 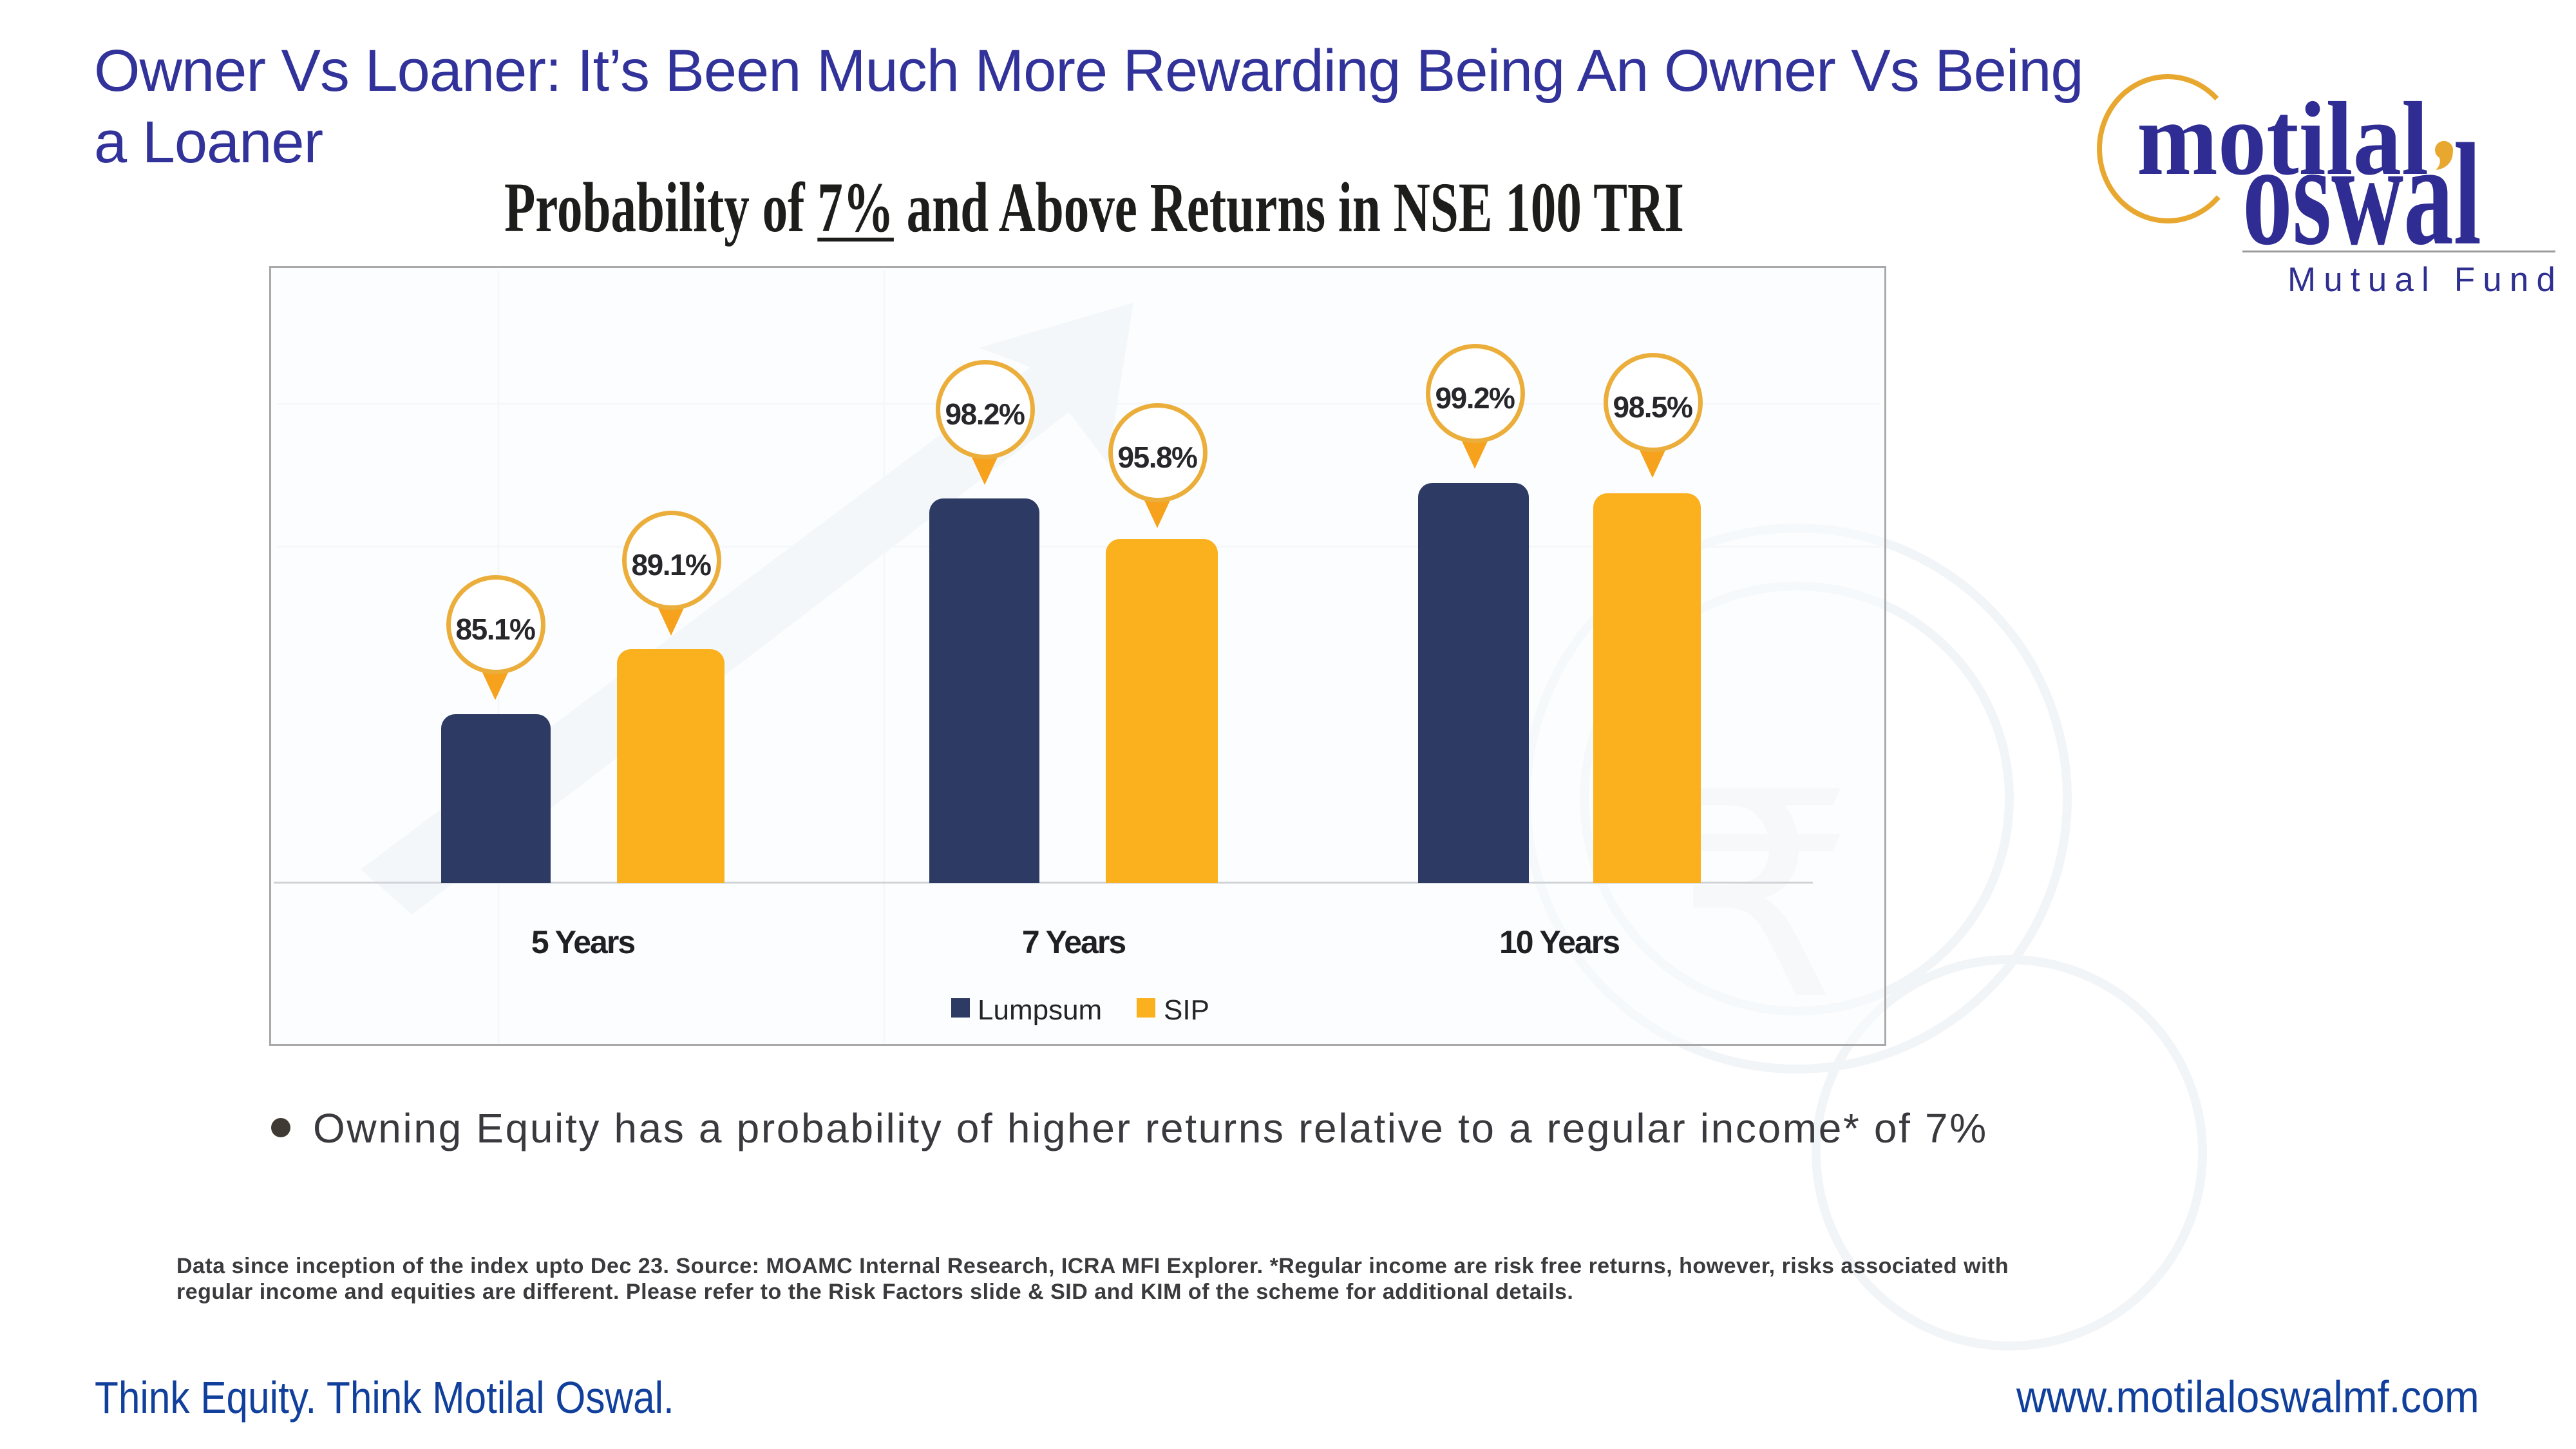 What do you see at coordinates (2283, 139) in the screenshot?
I see `svg-text: motilal` at bounding box center [2283, 139].